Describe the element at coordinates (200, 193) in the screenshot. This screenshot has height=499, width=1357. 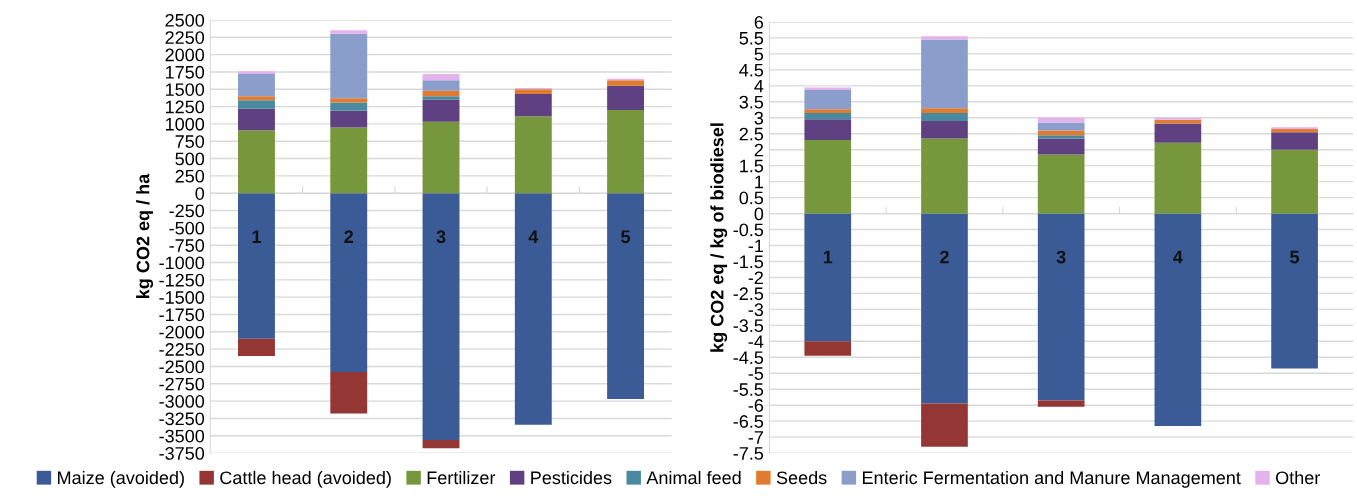
I see `y-tick-label: 0` at that location.